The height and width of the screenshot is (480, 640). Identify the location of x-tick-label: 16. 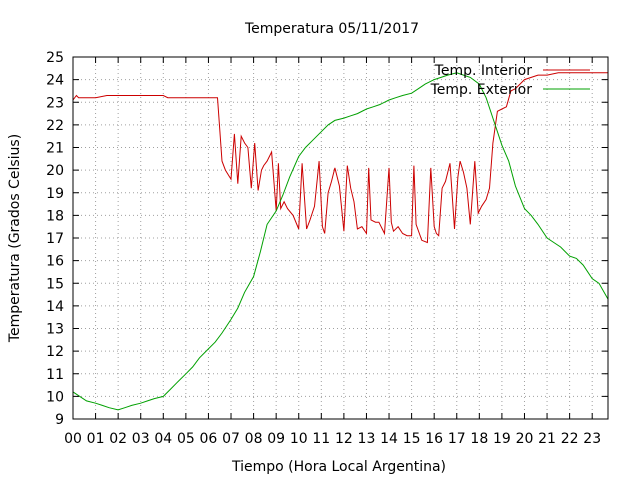
(434, 439).